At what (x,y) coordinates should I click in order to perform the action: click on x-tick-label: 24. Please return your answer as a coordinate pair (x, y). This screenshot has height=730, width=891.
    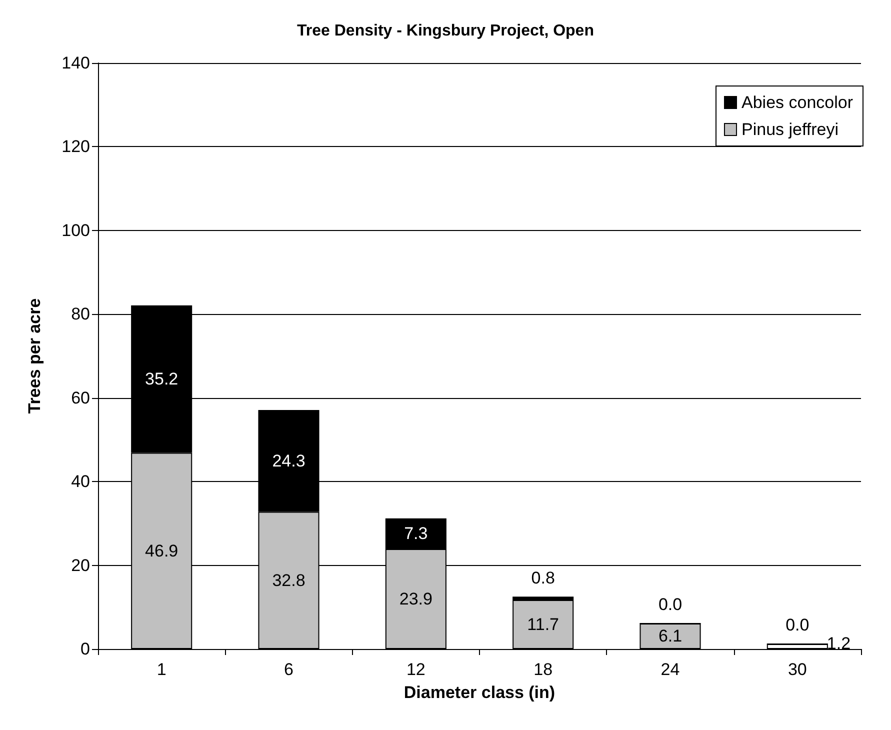
    Looking at the image, I should click on (670, 669).